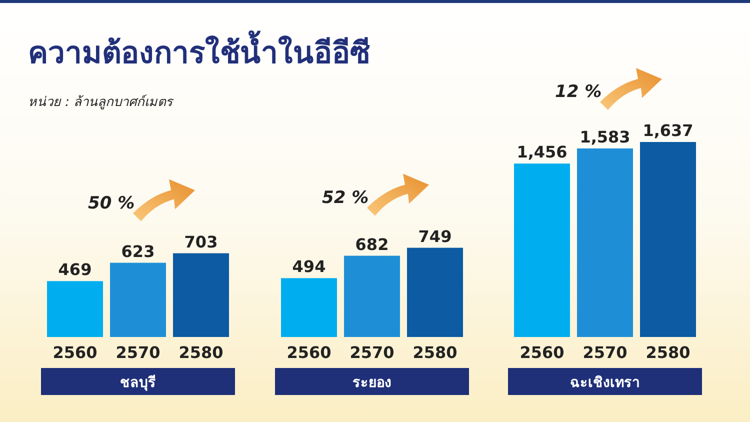  What do you see at coordinates (309, 266) in the screenshot?
I see `data-label: 494` at bounding box center [309, 266].